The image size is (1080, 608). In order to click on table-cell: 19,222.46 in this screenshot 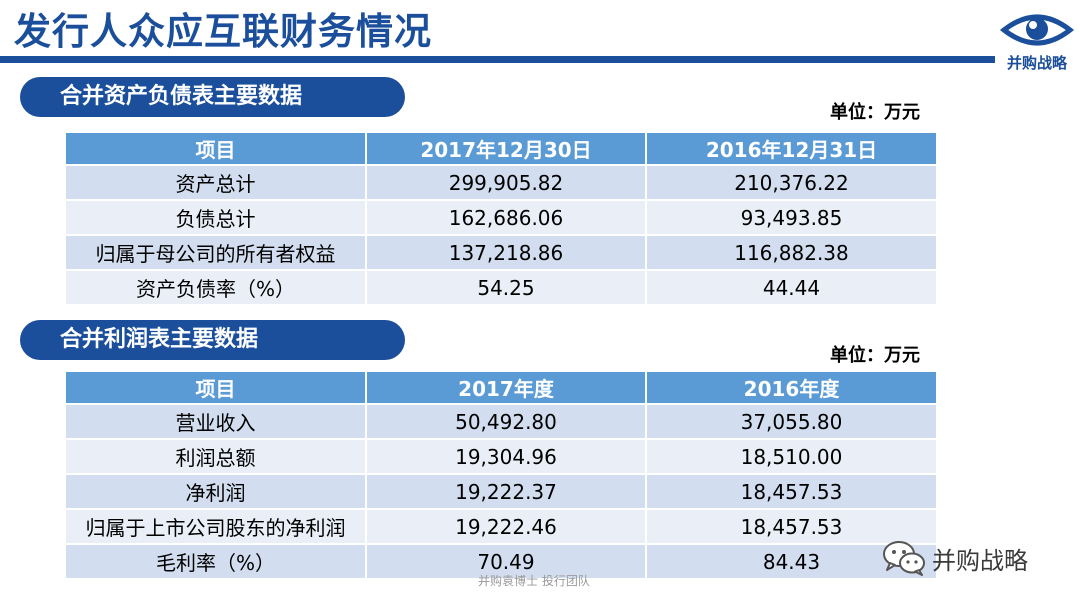, I will do `click(506, 526)`.